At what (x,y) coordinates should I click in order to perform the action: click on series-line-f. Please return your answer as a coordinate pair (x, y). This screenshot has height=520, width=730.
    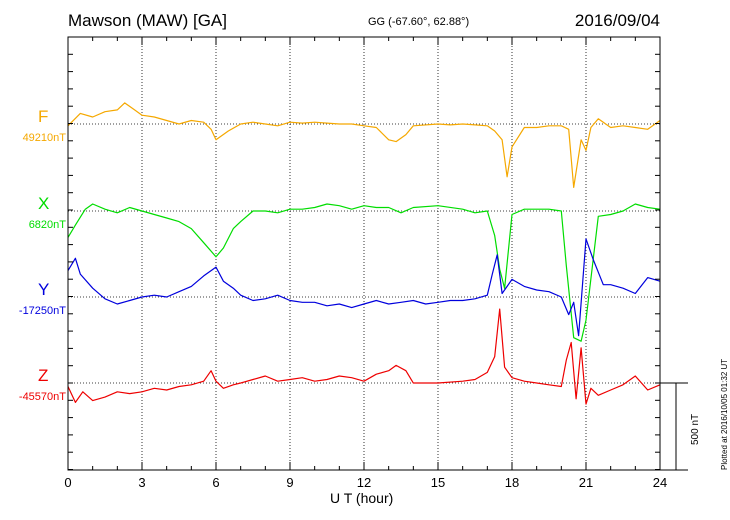
    Looking at the image, I should click on (364, 145).